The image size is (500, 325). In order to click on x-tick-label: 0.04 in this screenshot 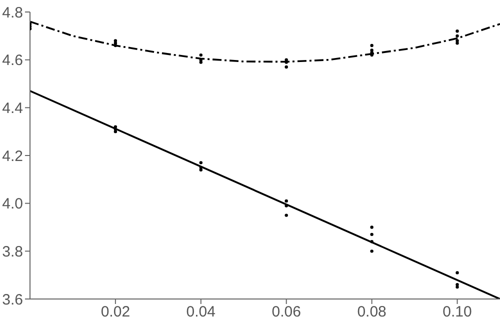, I will do `click(201, 312)`.